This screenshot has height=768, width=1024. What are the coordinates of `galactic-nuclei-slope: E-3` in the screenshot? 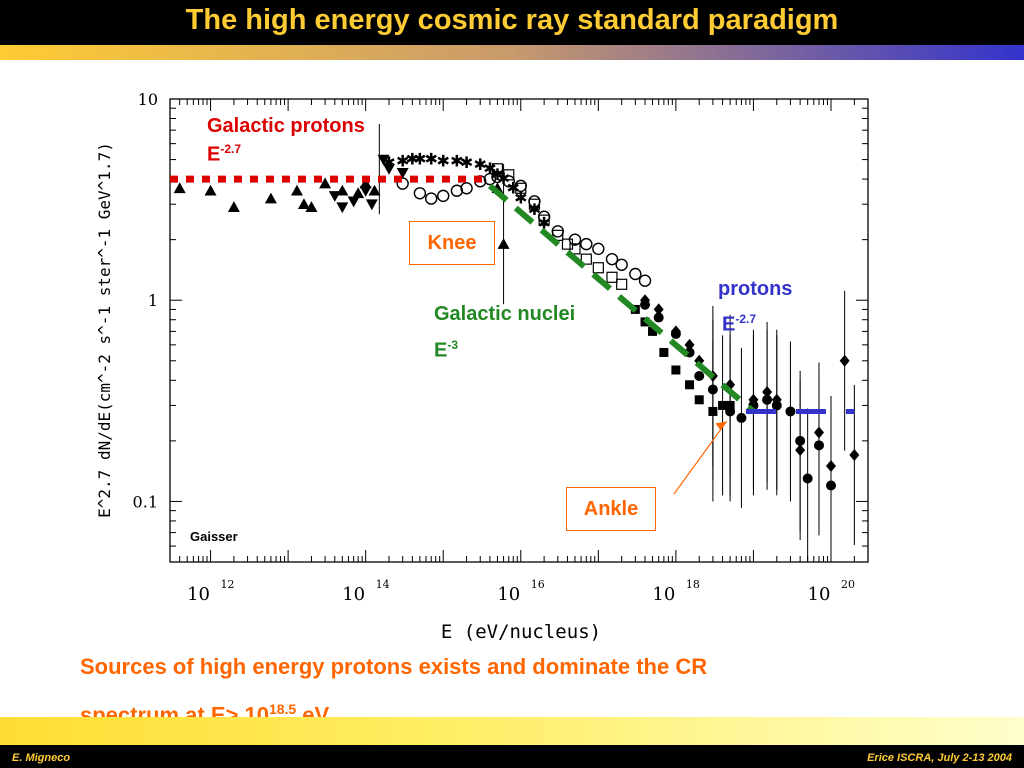 It's located at (446, 350).